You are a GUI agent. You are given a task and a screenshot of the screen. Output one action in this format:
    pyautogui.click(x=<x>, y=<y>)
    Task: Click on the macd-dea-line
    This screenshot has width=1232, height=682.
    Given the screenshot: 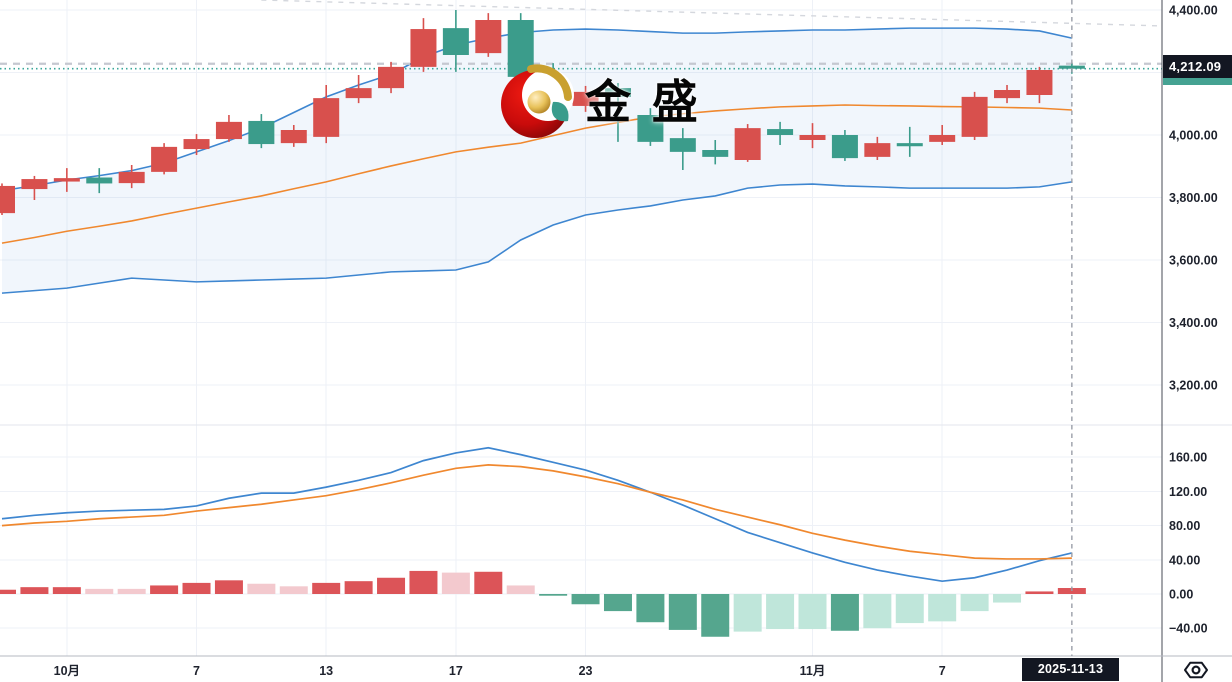 What is the action you would take?
    pyautogui.click(x=536, y=512)
    